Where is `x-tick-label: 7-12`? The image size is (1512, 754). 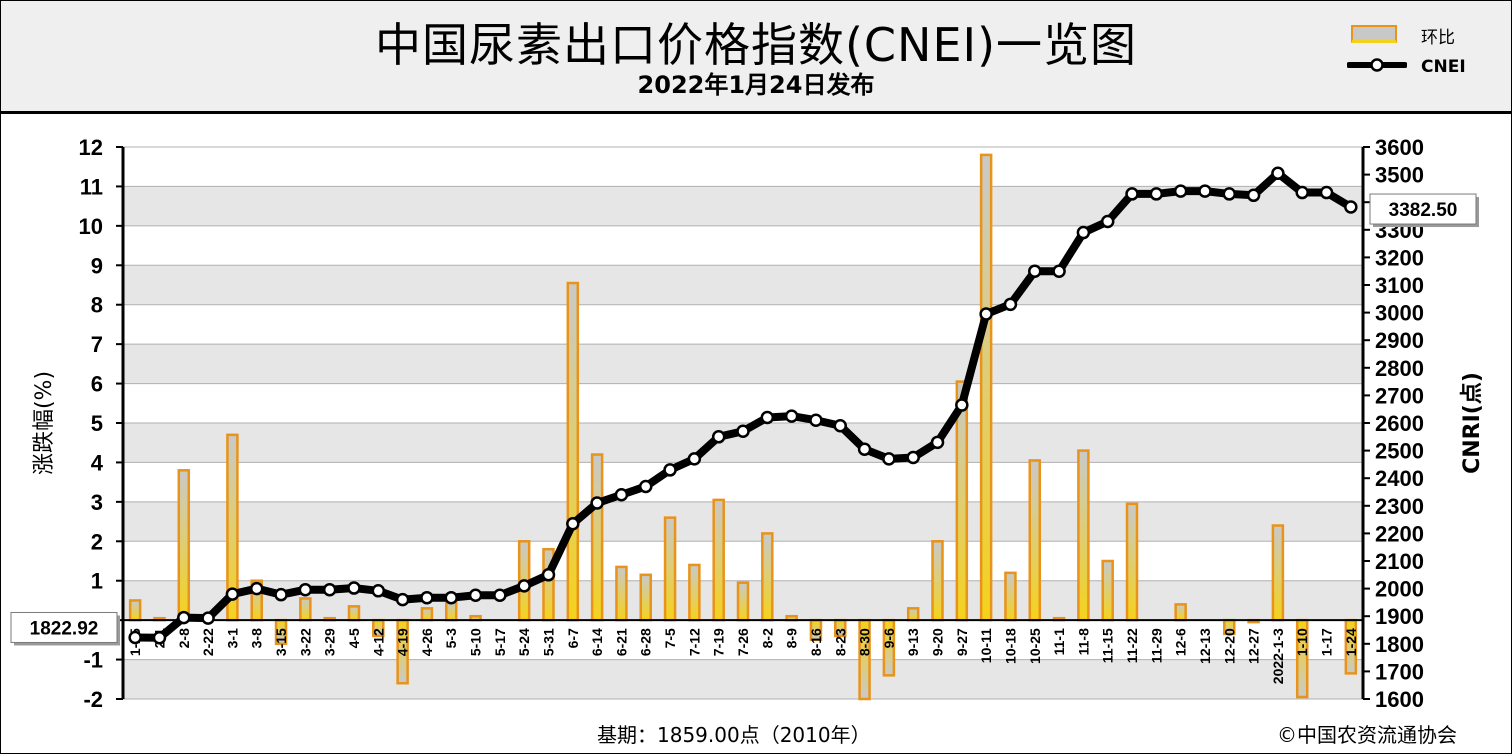
x-tick-label: 7-12 is located at coordinates (694, 642).